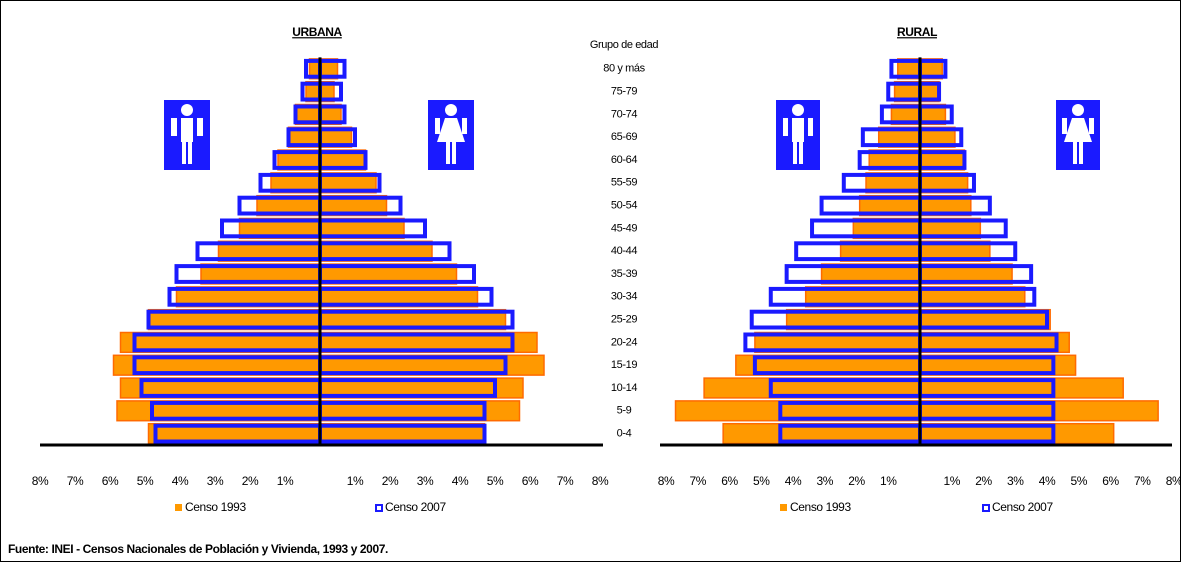 This screenshot has height=562, width=1181. Describe the element at coordinates (624, 274) in the screenshot. I see `age-label: 35-39` at that location.